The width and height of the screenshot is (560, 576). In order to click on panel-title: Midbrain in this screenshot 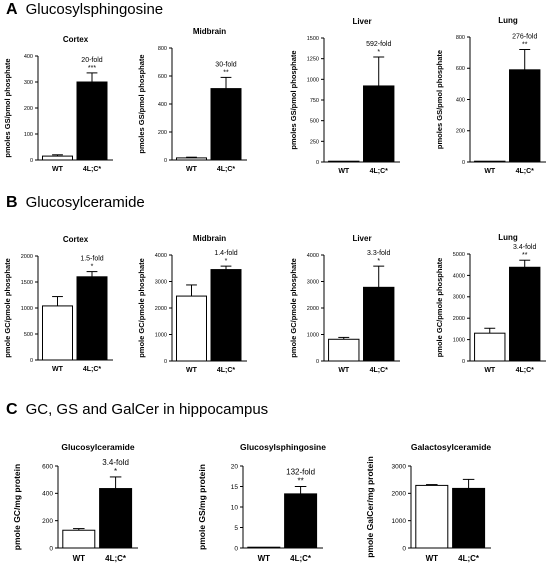, I will do `click(209, 238)`.